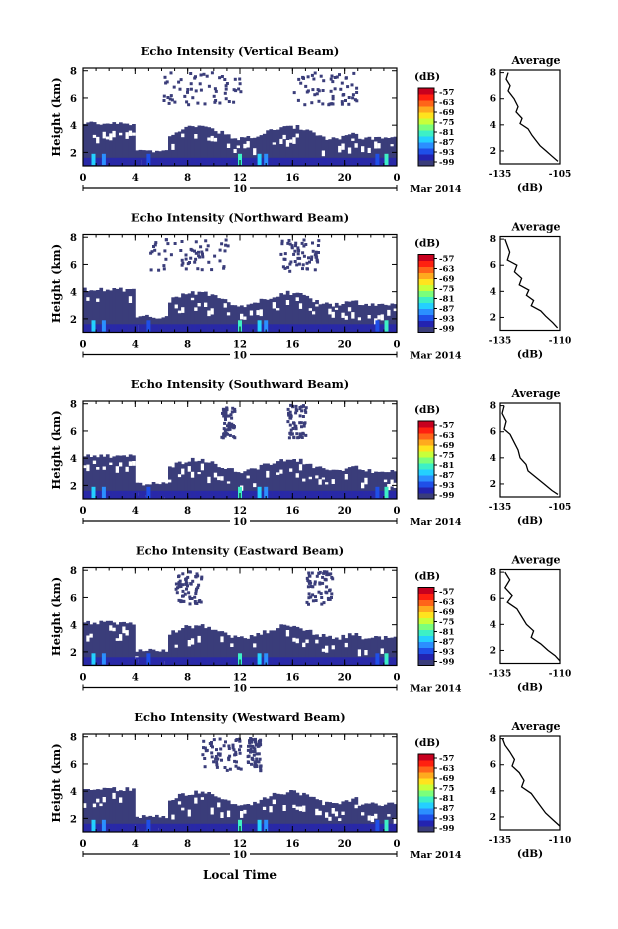 The width and height of the screenshot is (618, 929). I want to click on colorbar-frame, so click(426, 626).